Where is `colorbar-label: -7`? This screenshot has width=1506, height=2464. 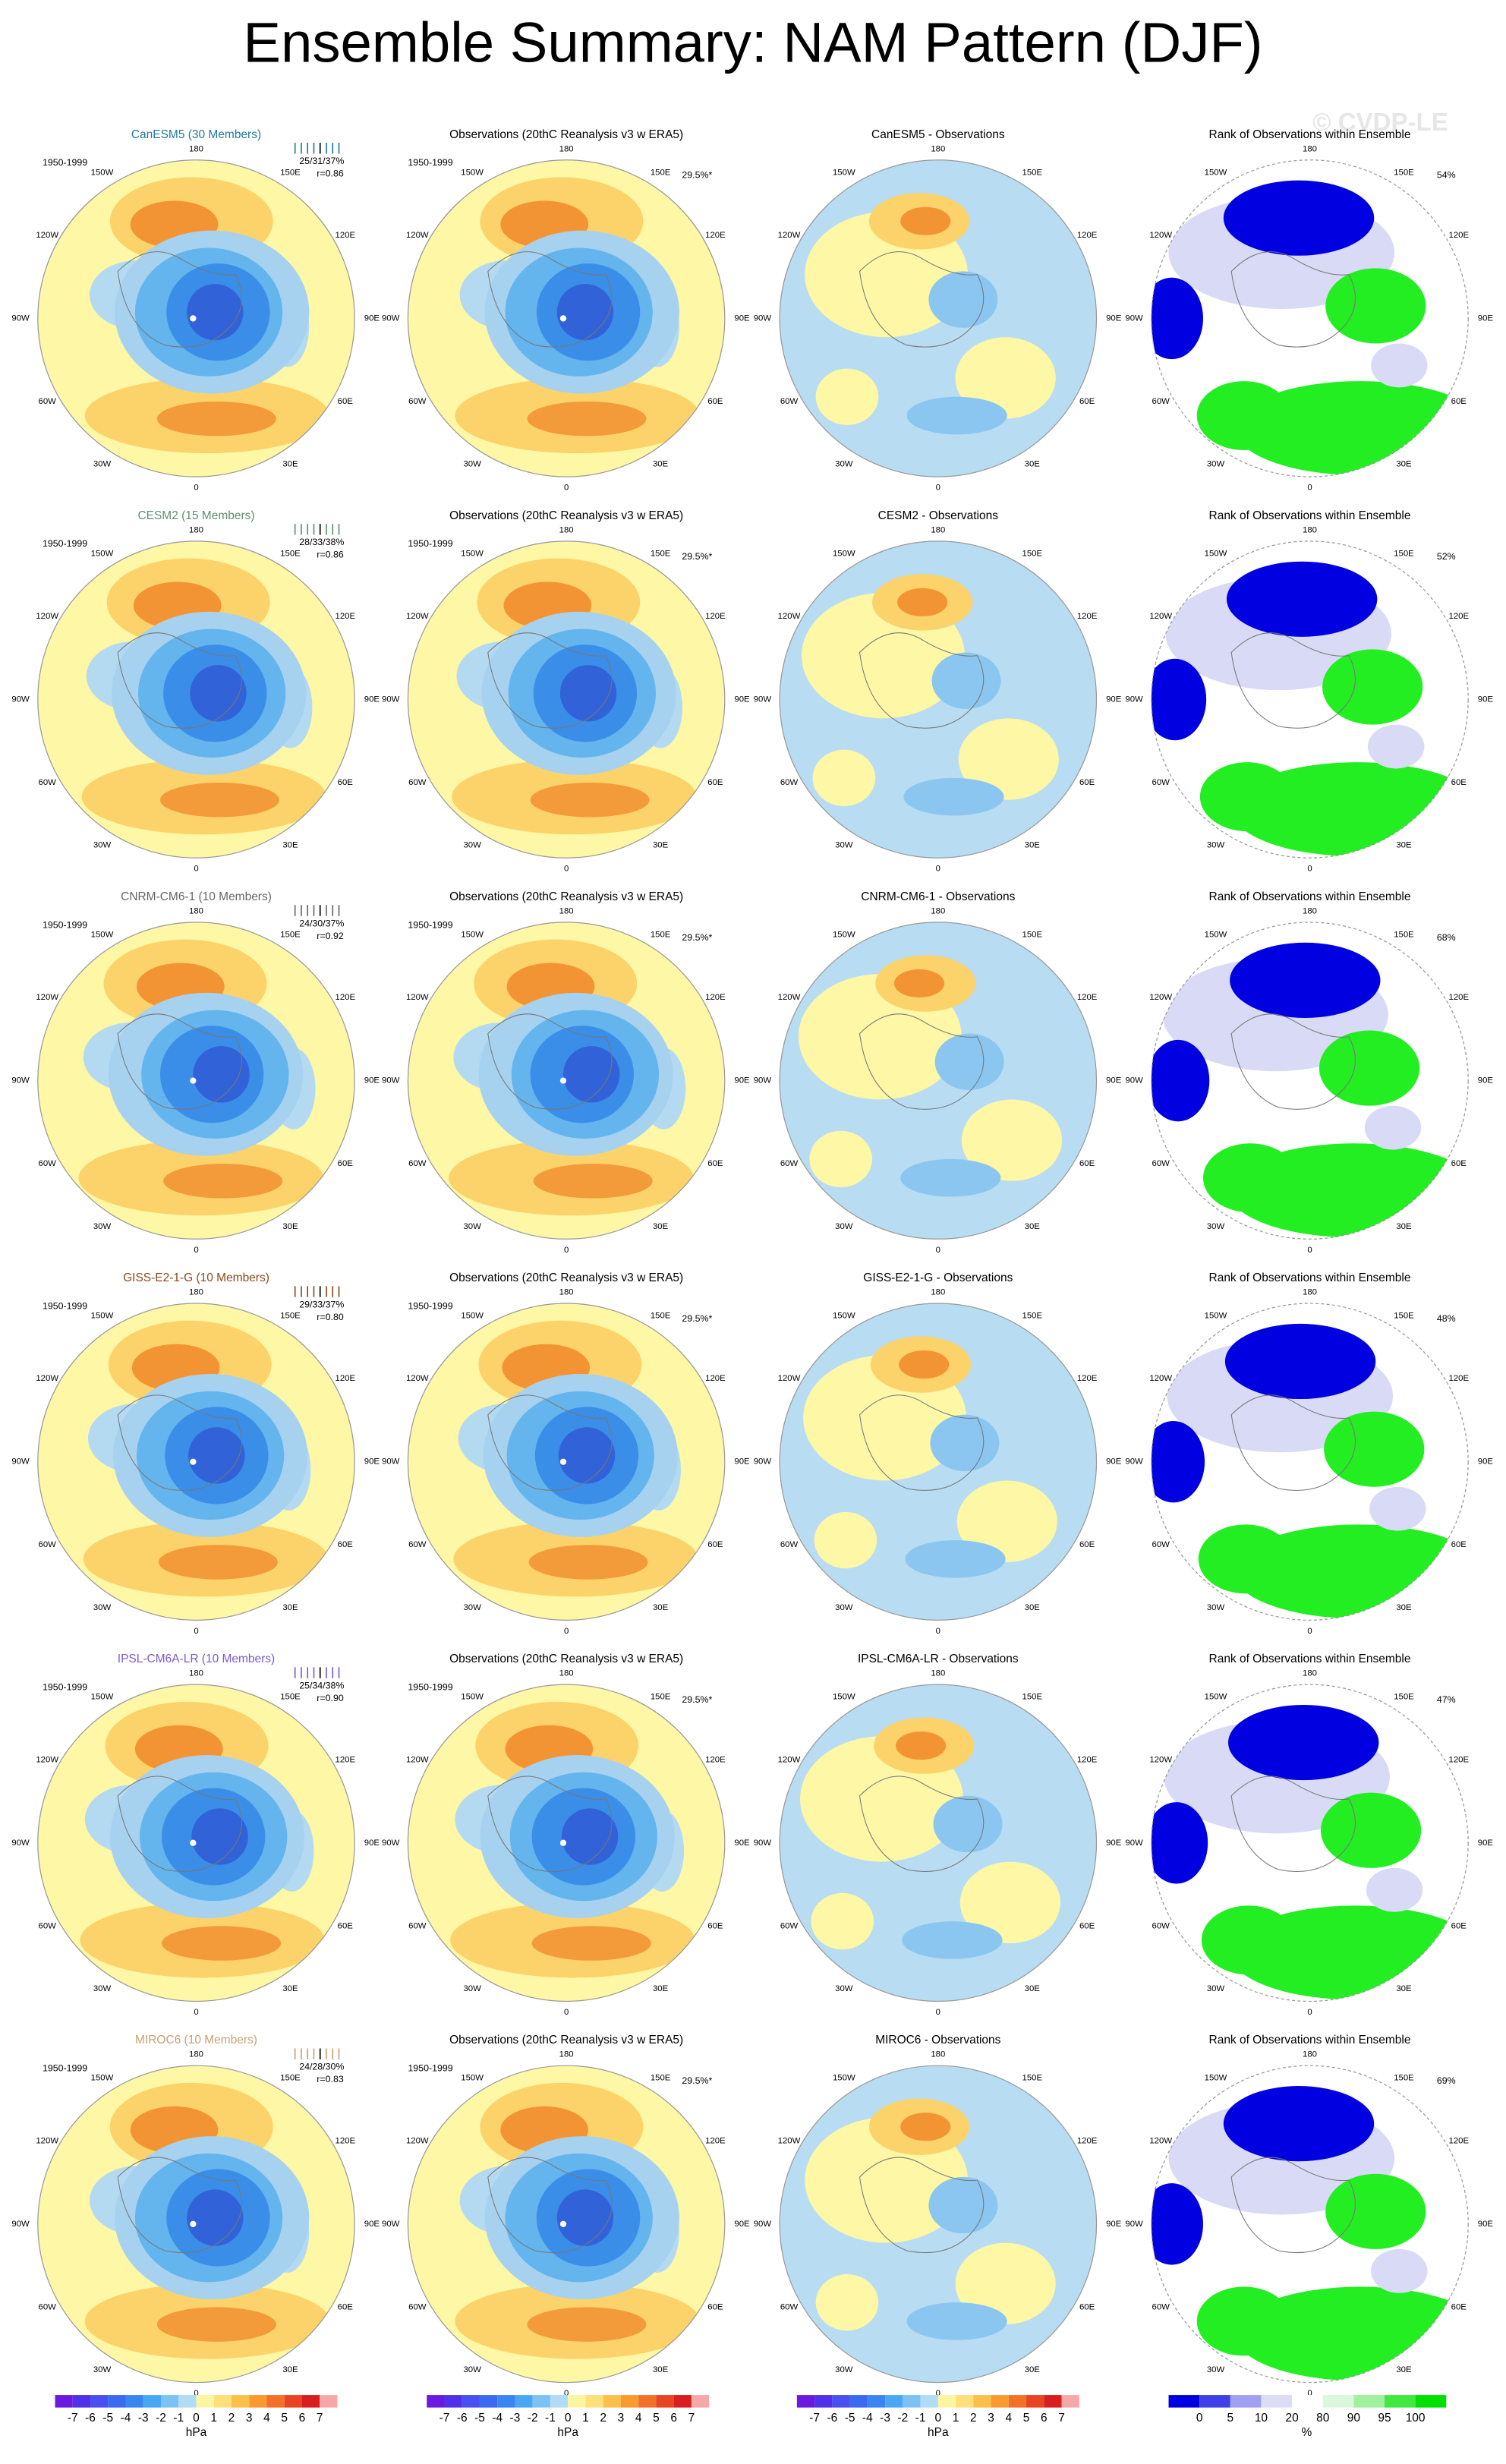
colorbar-label: -7 is located at coordinates (73, 2418).